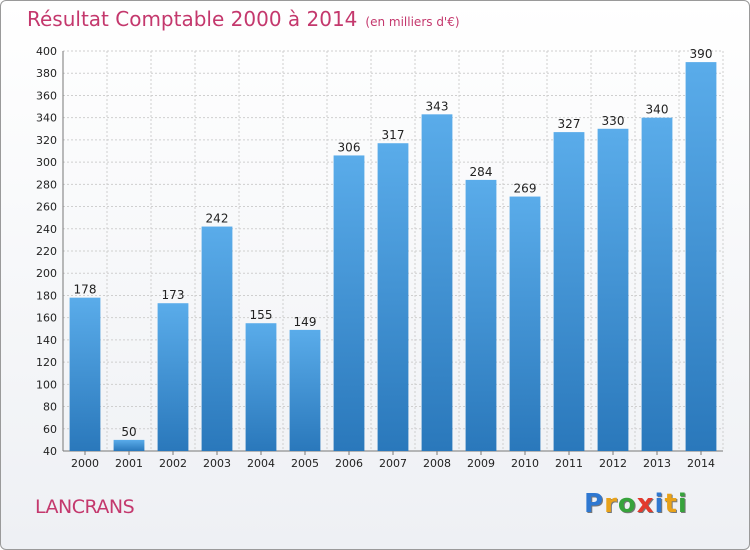 The image size is (750, 550). What do you see at coordinates (701, 54) in the screenshot?
I see `data-label: 390` at bounding box center [701, 54].